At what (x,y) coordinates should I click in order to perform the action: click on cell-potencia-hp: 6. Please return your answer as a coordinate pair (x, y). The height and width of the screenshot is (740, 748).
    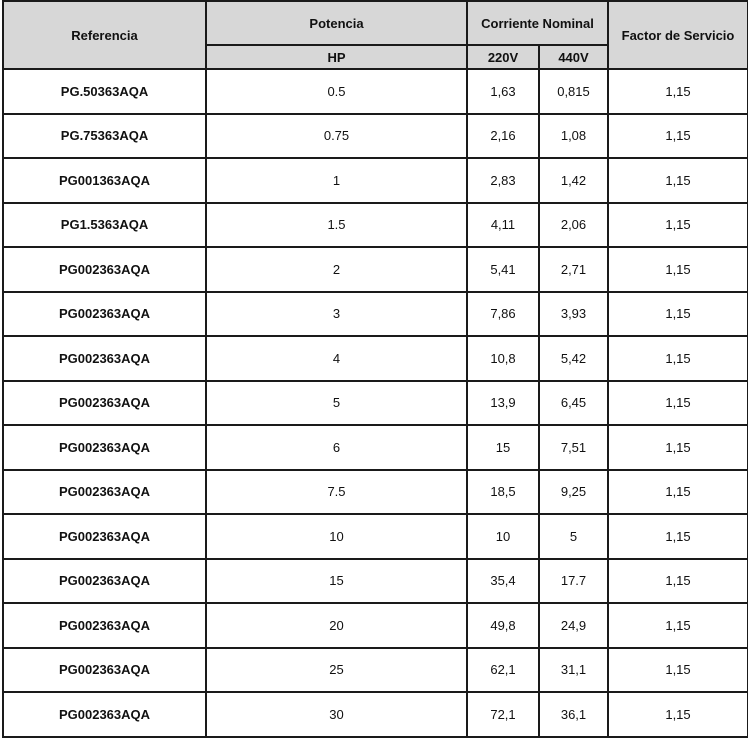
    Looking at the image, I should click on (336, 447).